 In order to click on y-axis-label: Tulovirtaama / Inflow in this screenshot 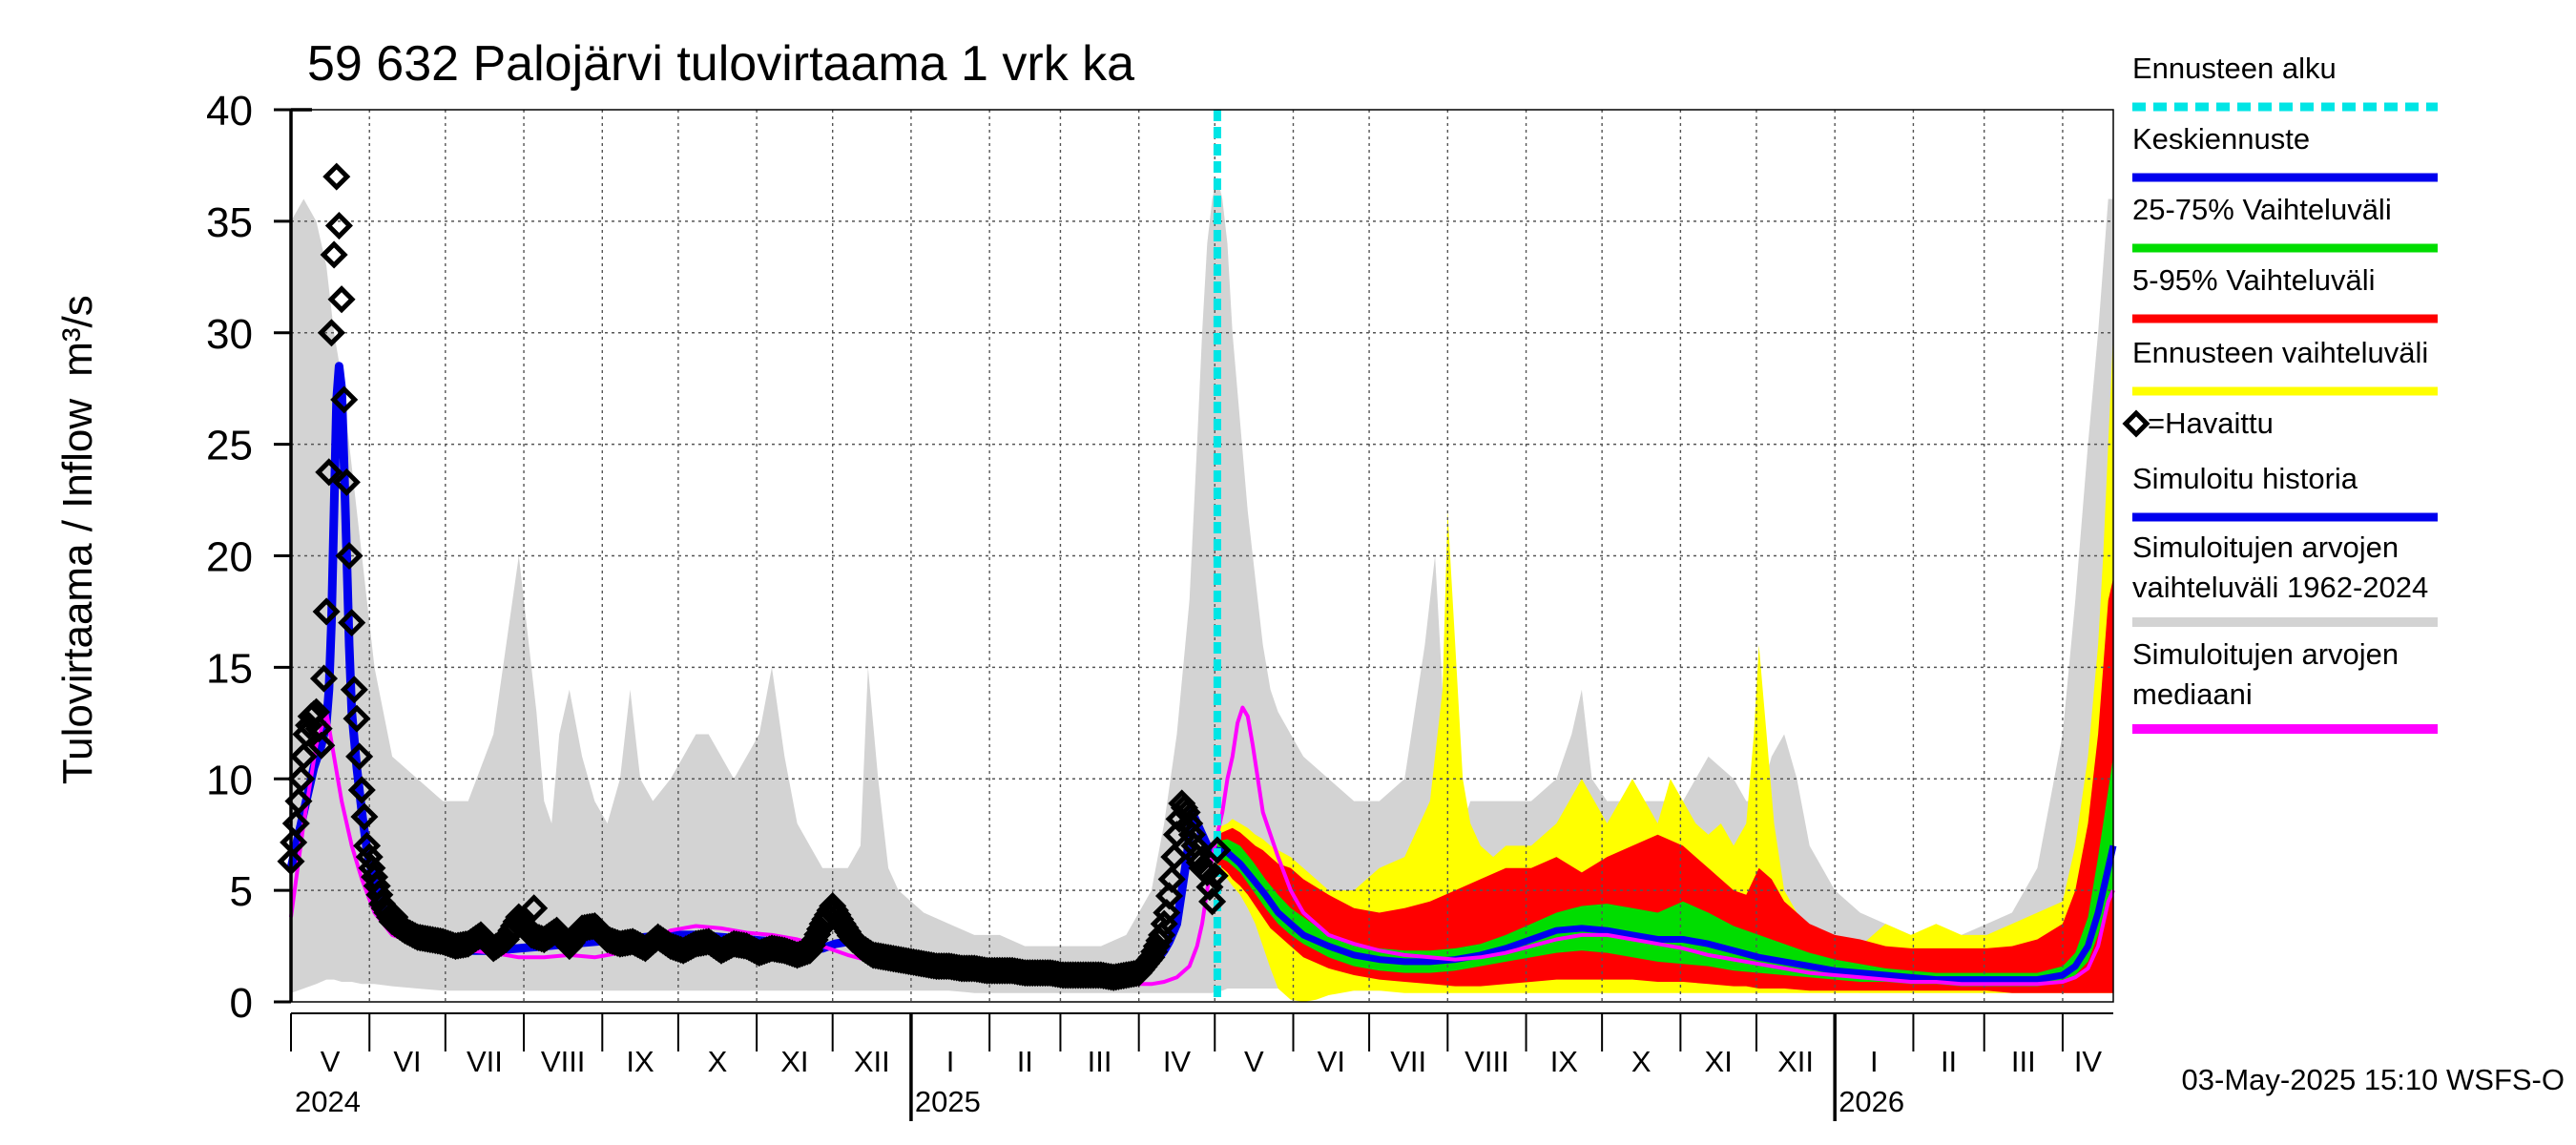, I will do `click(77, 592)`.